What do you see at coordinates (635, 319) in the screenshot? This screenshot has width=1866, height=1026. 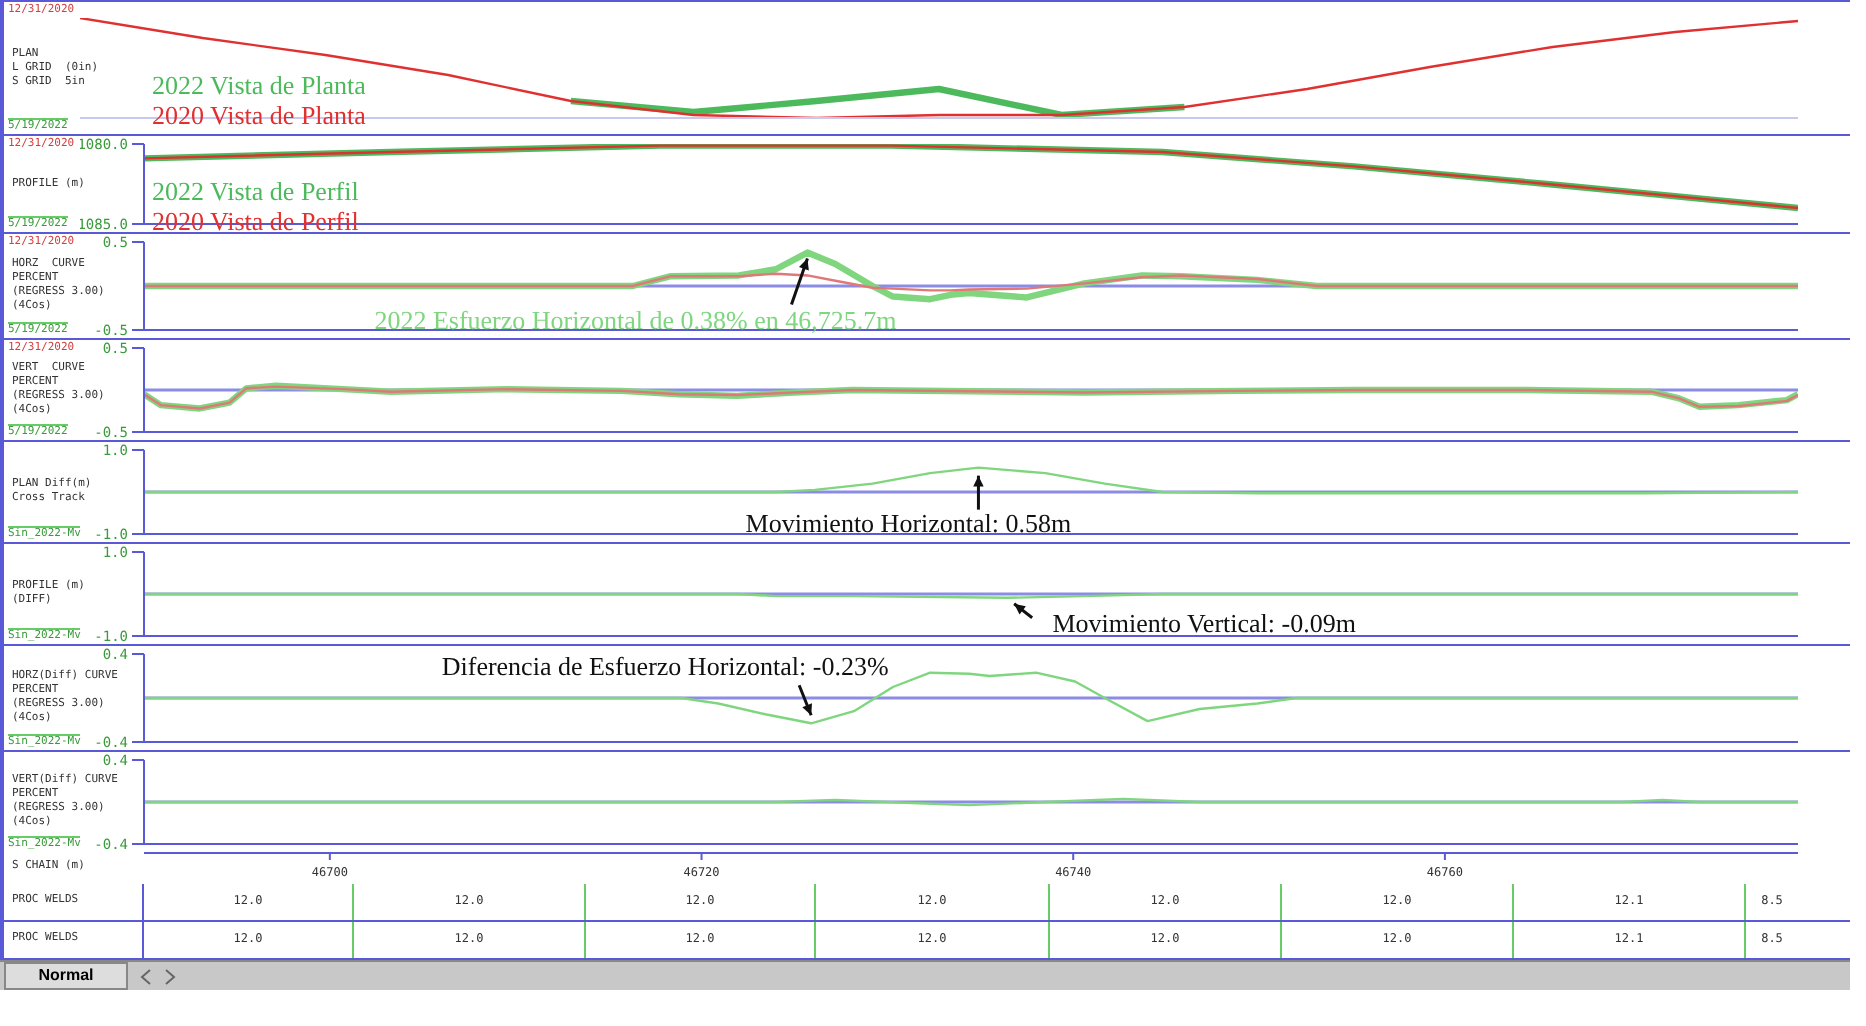 I see `annotation: 2022 Esfuerzo Horizontal de 0.38% en 46,725.7m` at bounding box center [635, 319].